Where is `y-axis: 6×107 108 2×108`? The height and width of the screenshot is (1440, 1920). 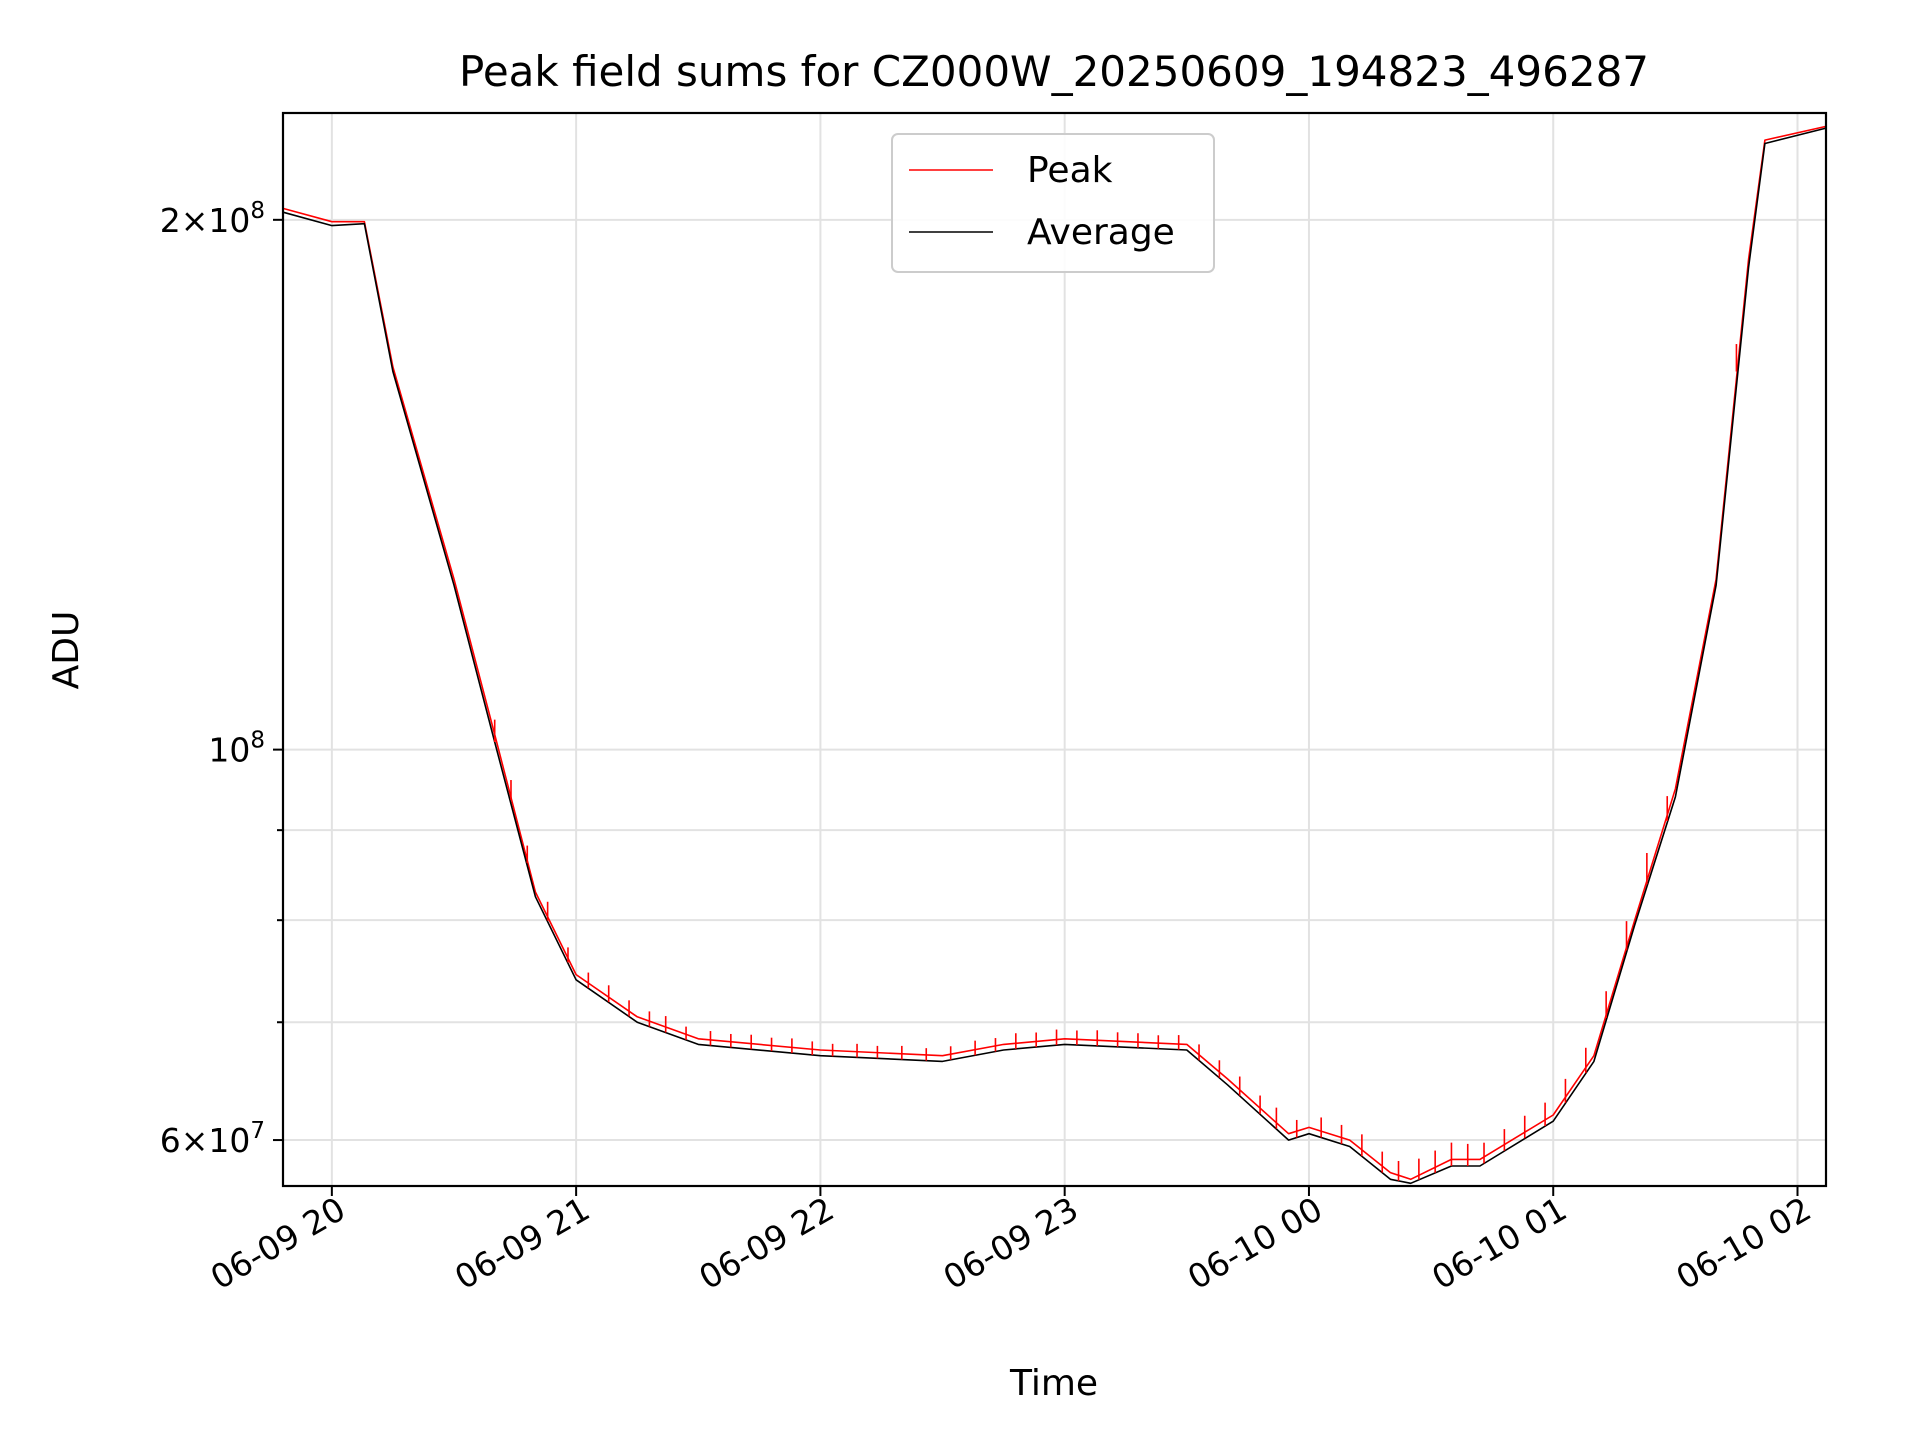 y-axis: 6×107 108 2×108 is located at coordinates (221, 679).